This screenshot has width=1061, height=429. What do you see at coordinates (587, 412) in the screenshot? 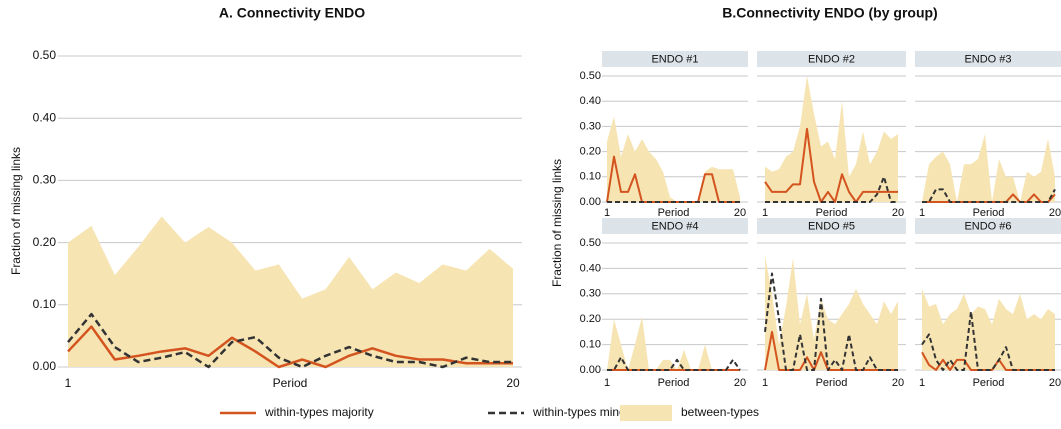
I see `legend-label: within-types minority` at bounding box center [587, 412].